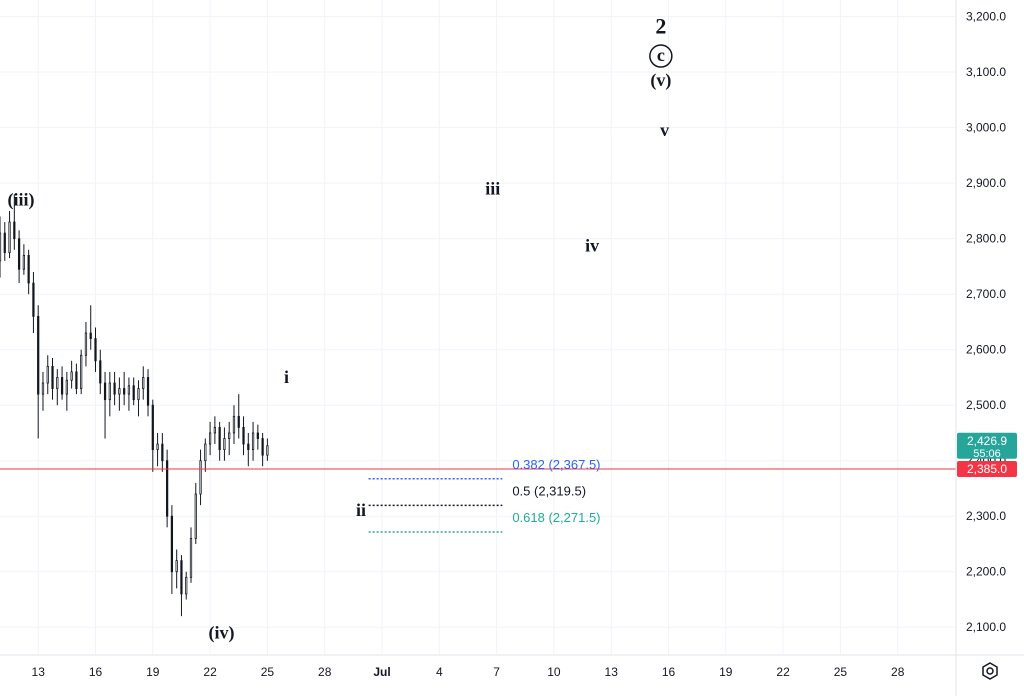 This screenshot has width=1024, height=696. Describe the element at coordinates (987, 441) in the screenshot. I see `current-price-label: 2,426.9` at that location.